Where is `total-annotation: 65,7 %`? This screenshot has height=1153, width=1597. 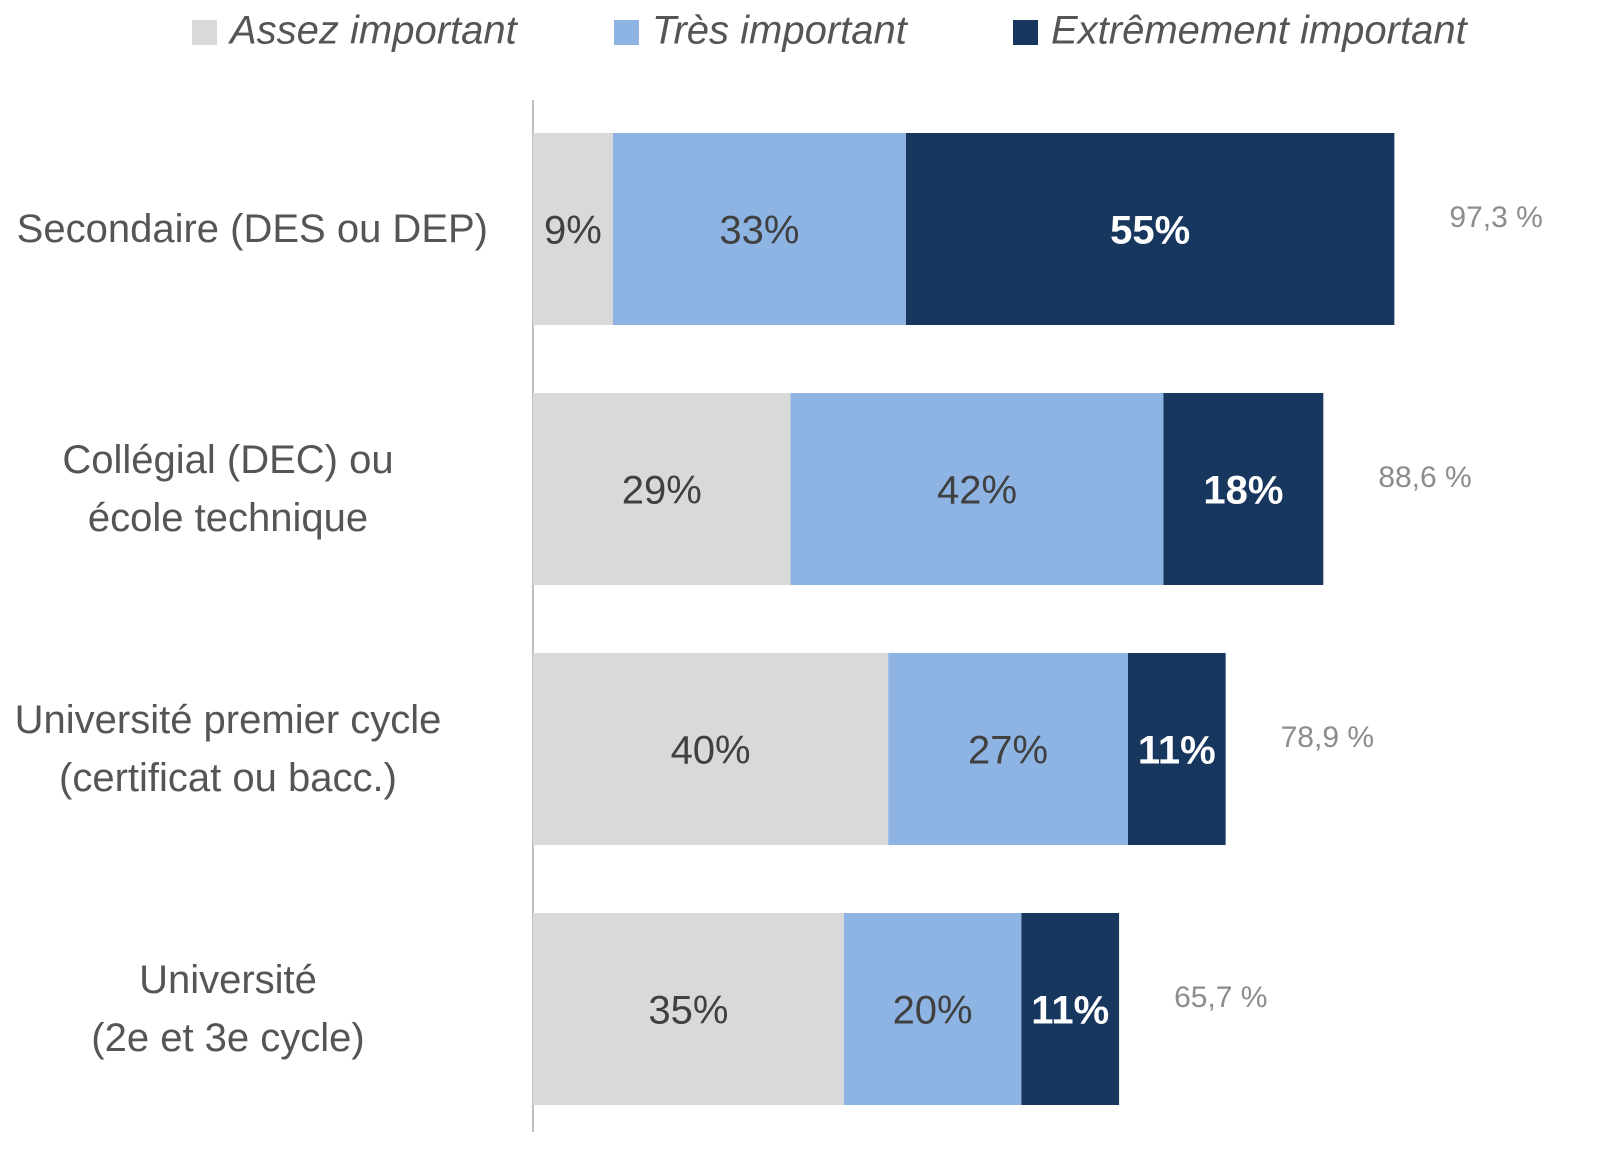 total-annotation: 65,7 % is located at coordinates (1220, 997).